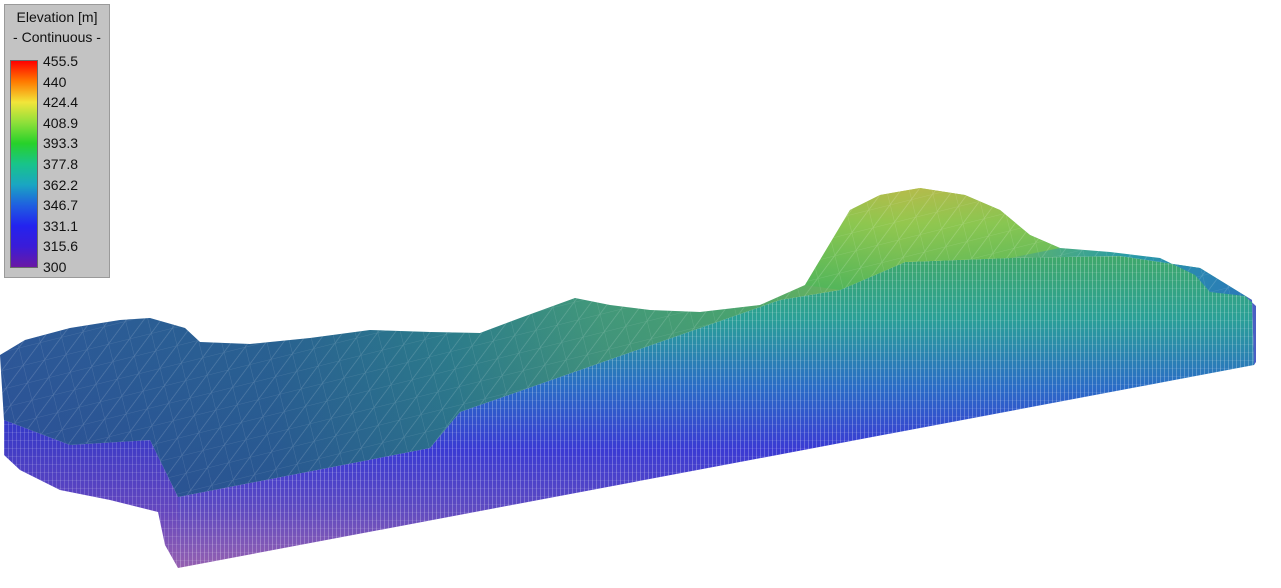  I want to click on color-scale-bar, so click(24, 164).